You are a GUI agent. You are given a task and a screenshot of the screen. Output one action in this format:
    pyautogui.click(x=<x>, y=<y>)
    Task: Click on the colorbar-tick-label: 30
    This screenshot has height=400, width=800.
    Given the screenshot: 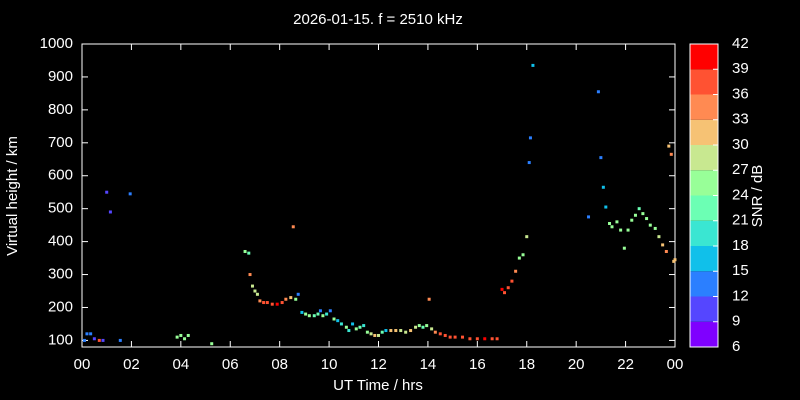 What is the action you would take?
    pyautogui.click(x=740, y=144)
    